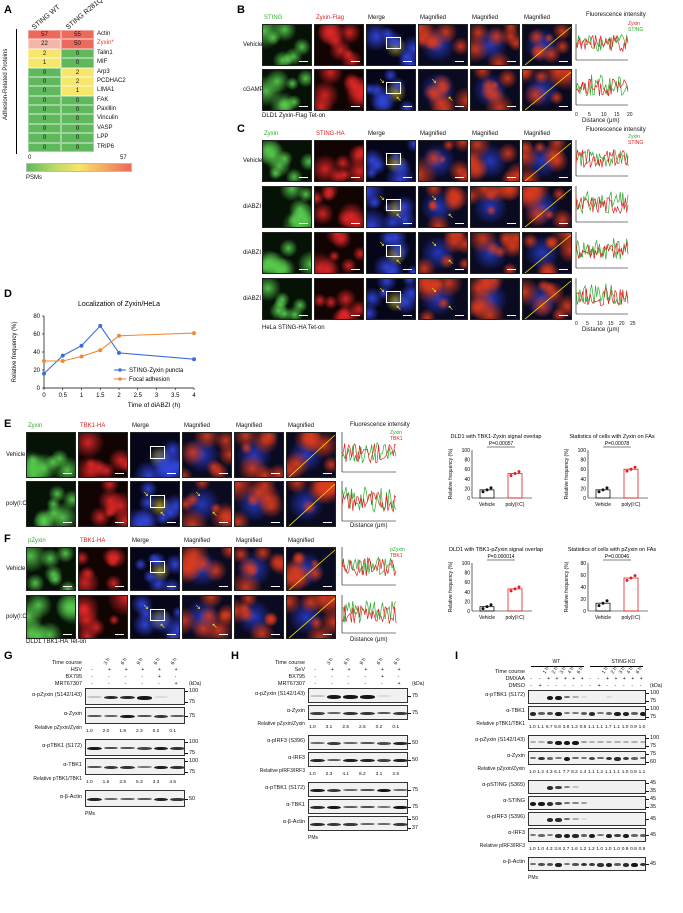  What do you see at coordinates (154, 405) in the screenshot?
I see `x-axis-label: Time of diABZI (h)` at bounding box center [154, 405].